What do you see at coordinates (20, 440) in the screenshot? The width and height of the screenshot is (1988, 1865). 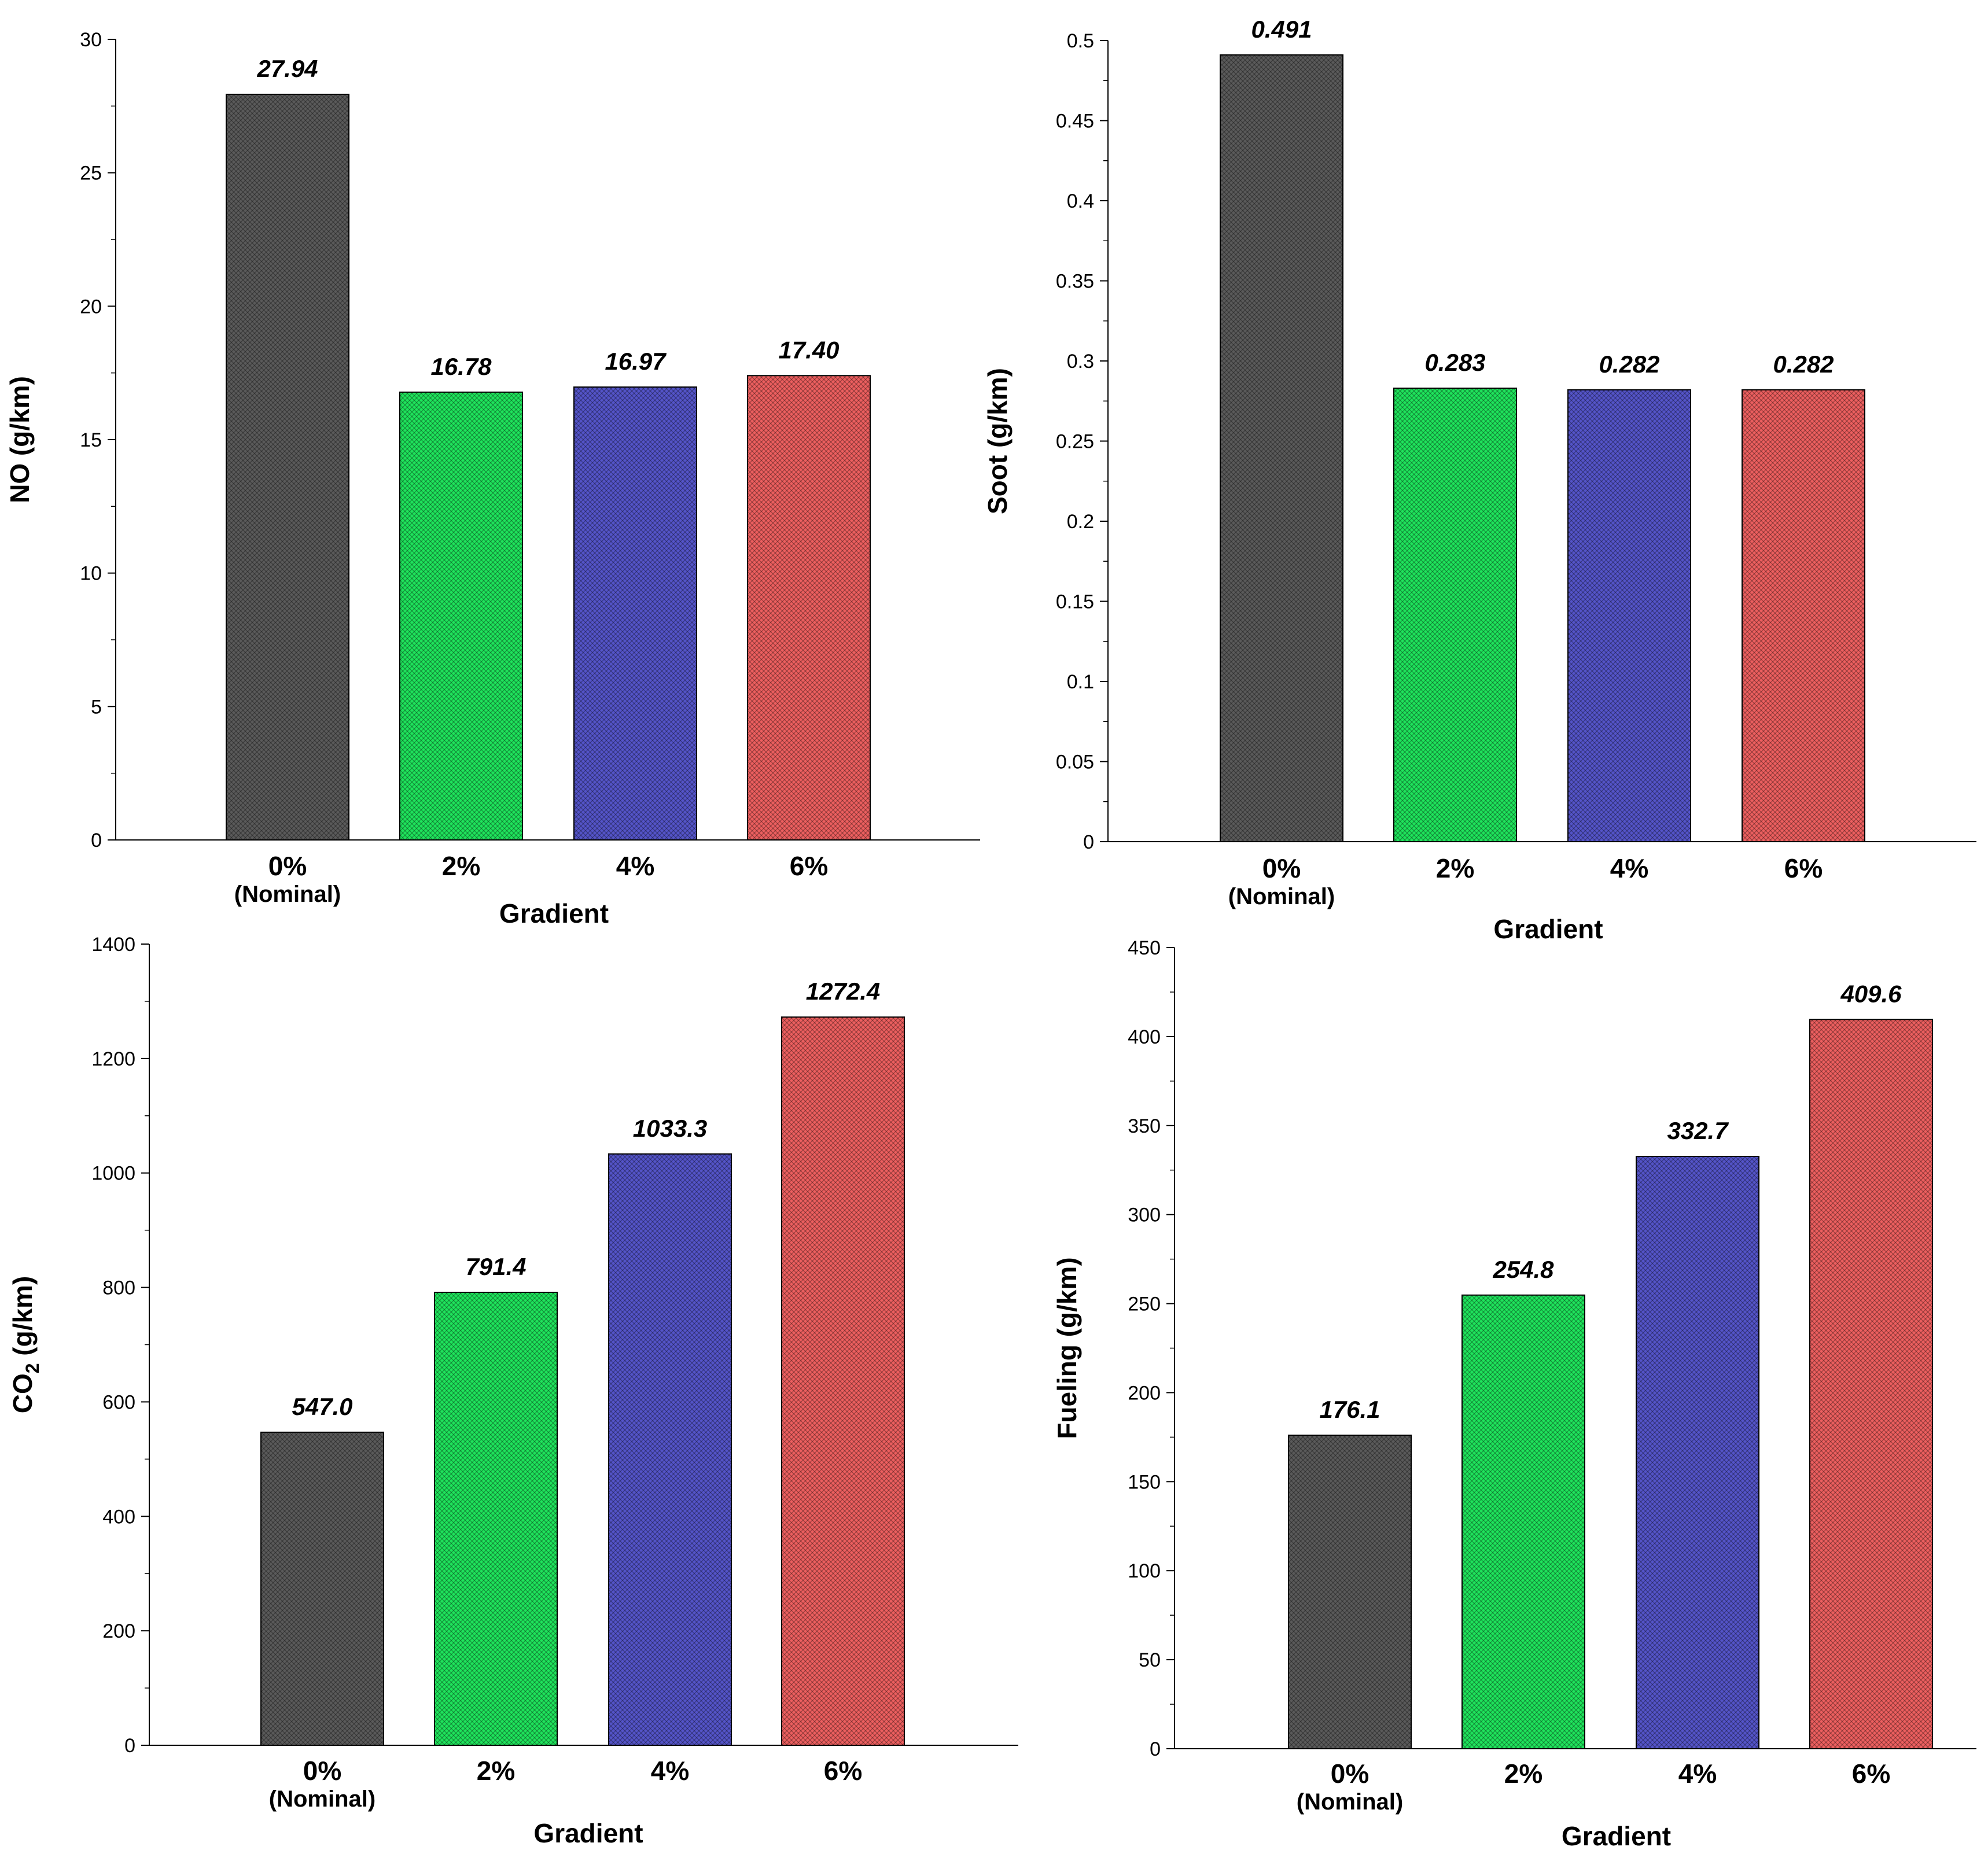 I see `y-axis-title: NO (g/km)` at bounding box center [20, 440].